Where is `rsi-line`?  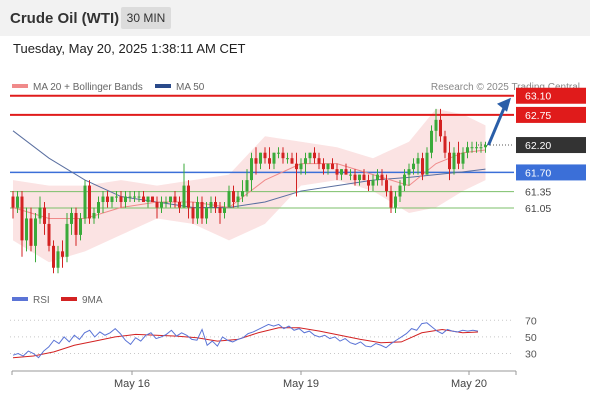
rsi-line is located at coordinates (245, 340).